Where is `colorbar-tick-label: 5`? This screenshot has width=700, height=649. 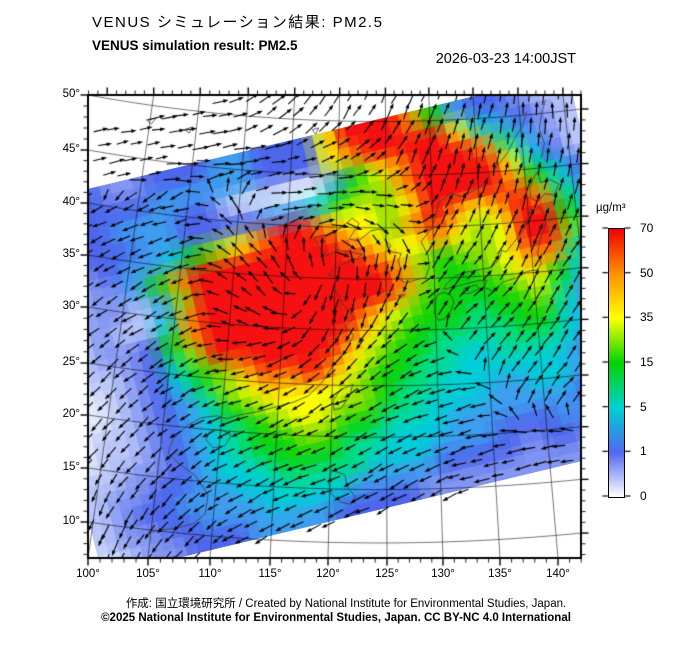 colorbar-tick-label: 5 is located at coordinates (643, 406).